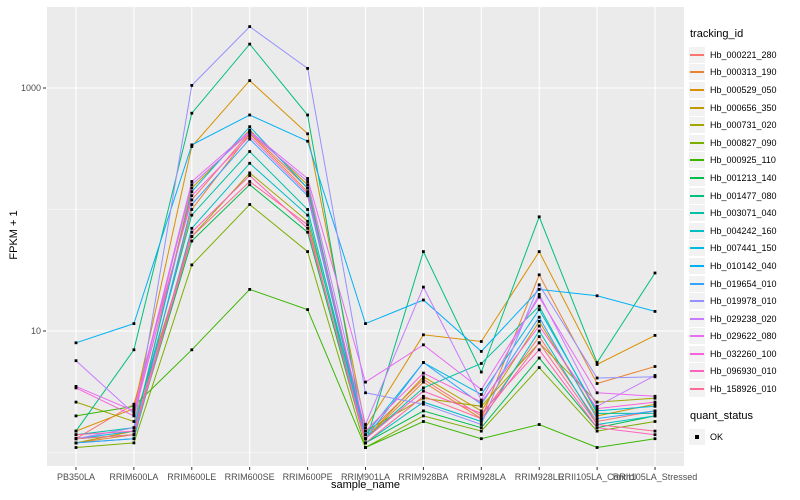 The width and height of the screenshot is (800, 500). Describe the element at coordinates (191, 477) in the screenshot. I see `x-tick-label: RRIM600LE` at that location.